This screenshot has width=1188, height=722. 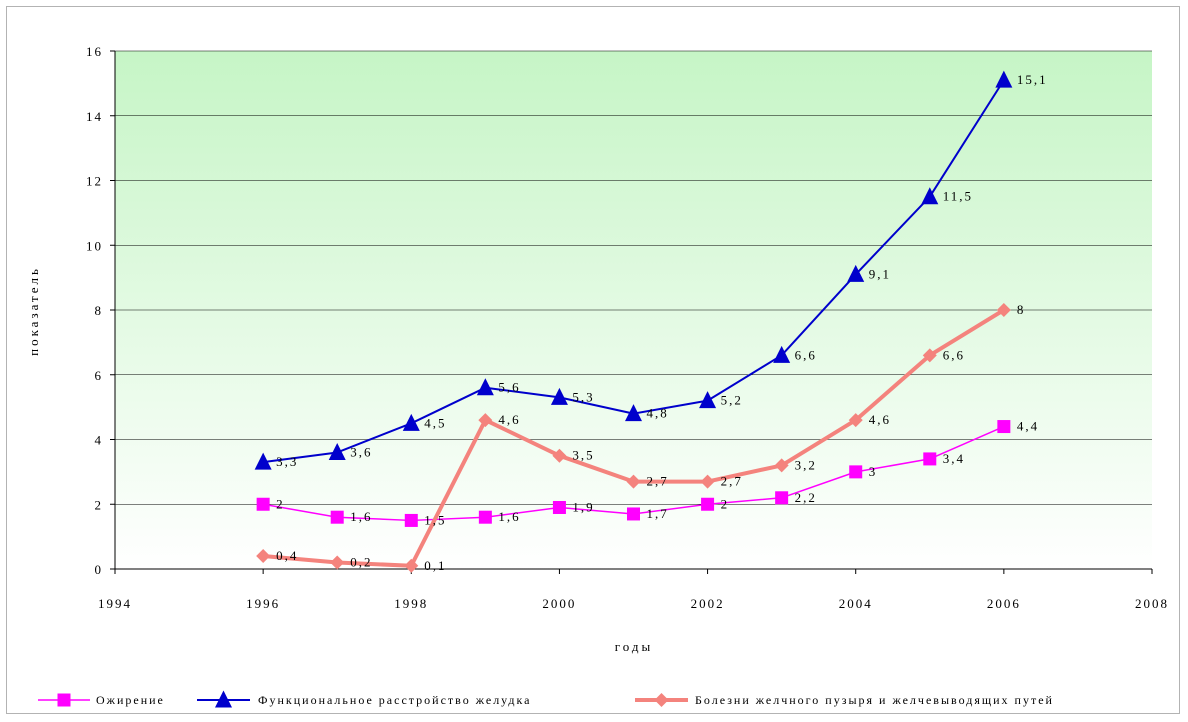 I want to click on data-label: 1,9, so click(x=583, y=506).